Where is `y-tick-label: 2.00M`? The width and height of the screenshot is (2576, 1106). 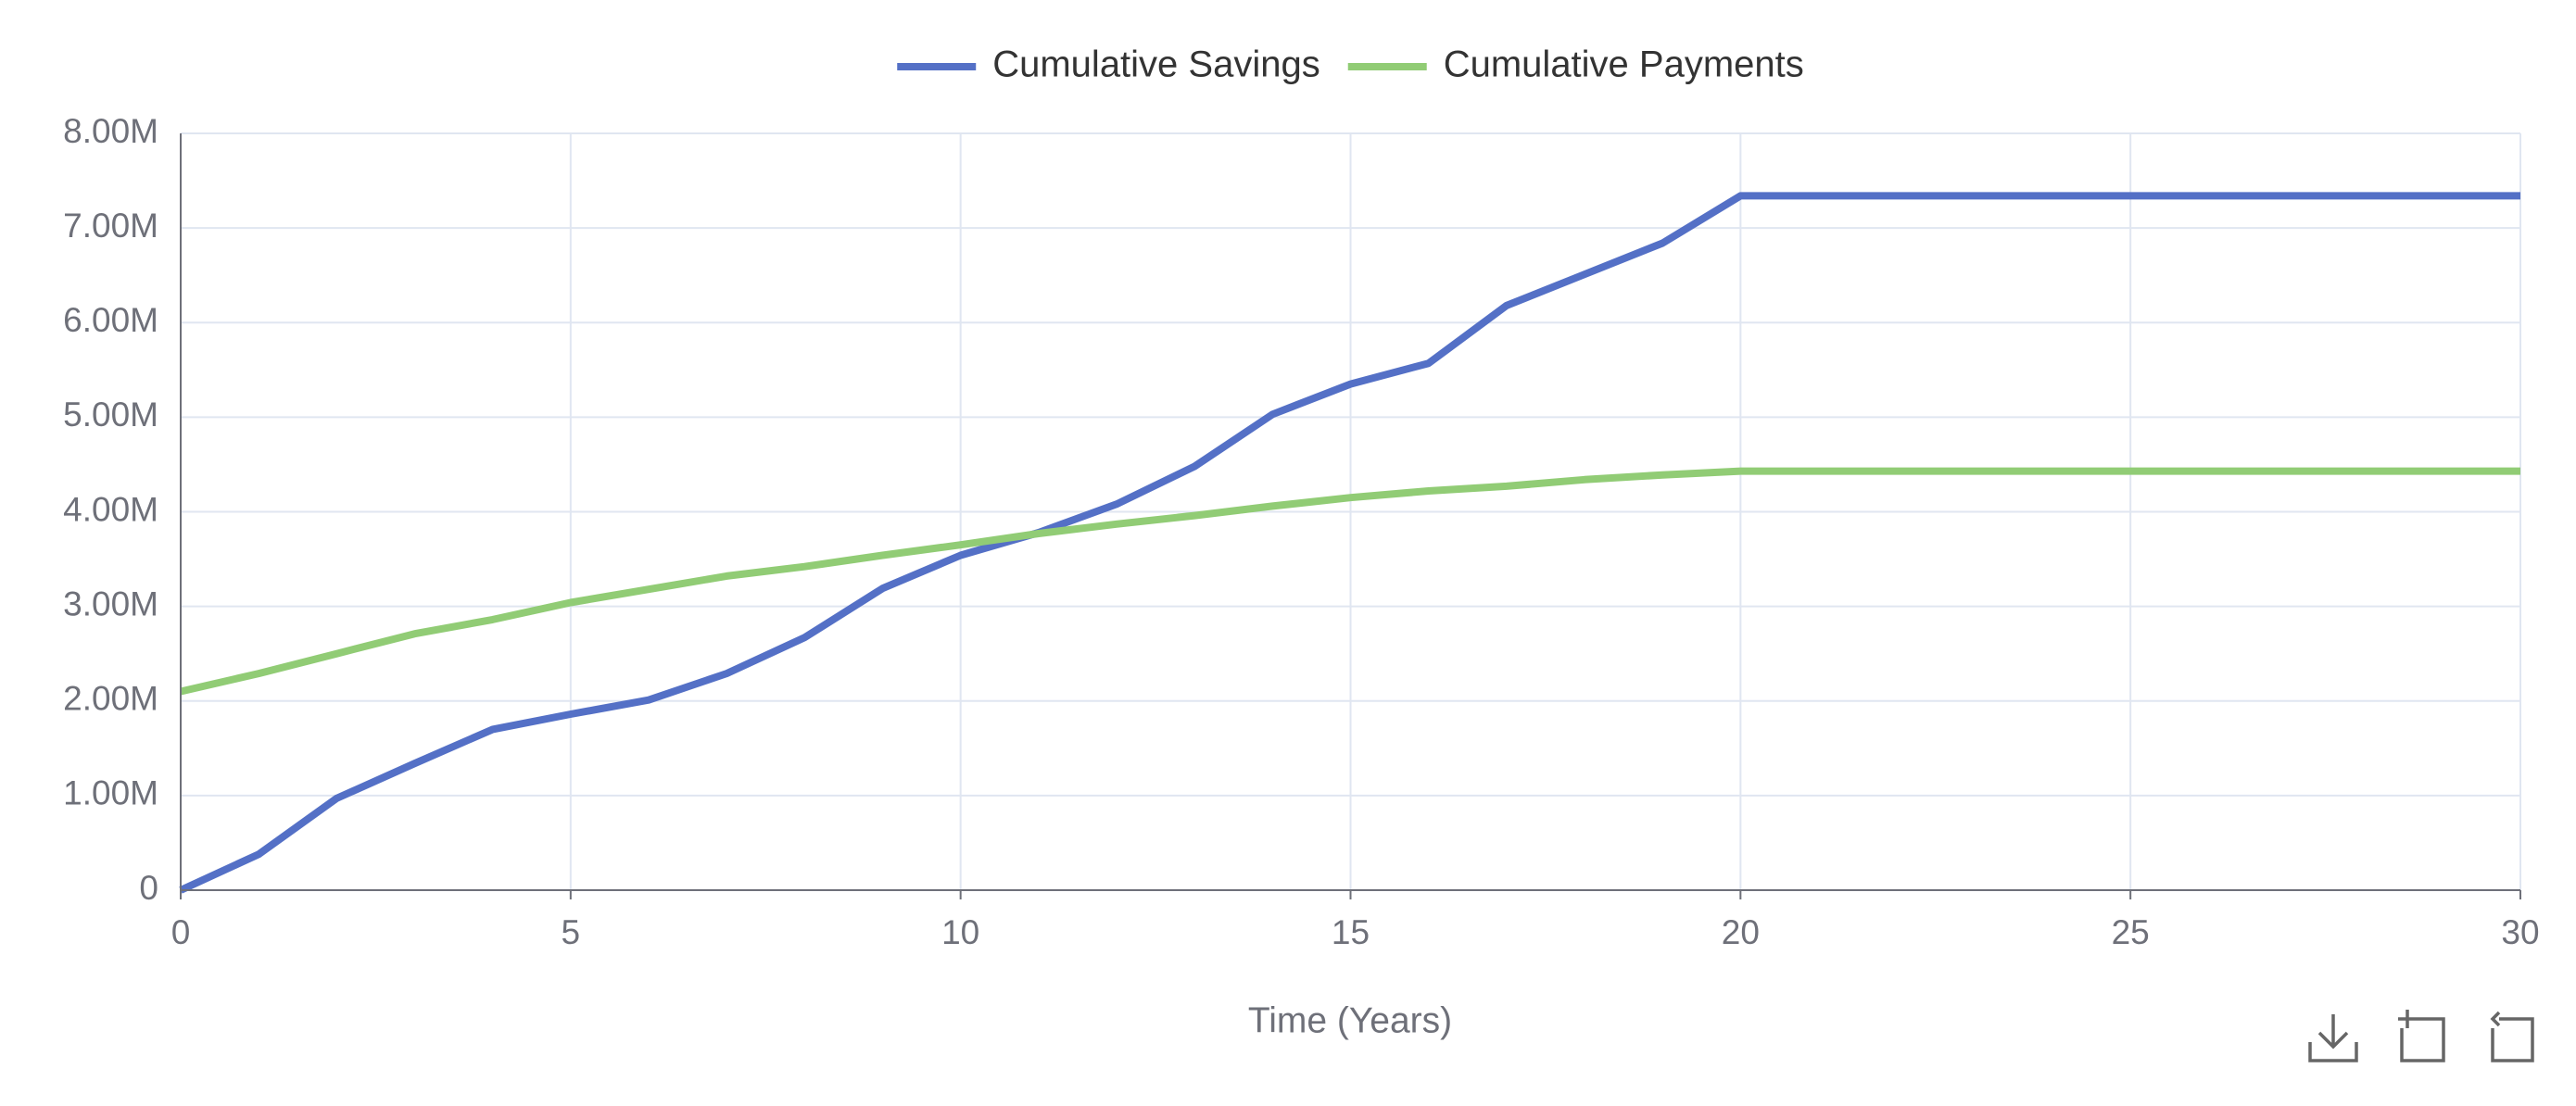
y-tick-label: 2.00M is located at coordinates (111, 699).